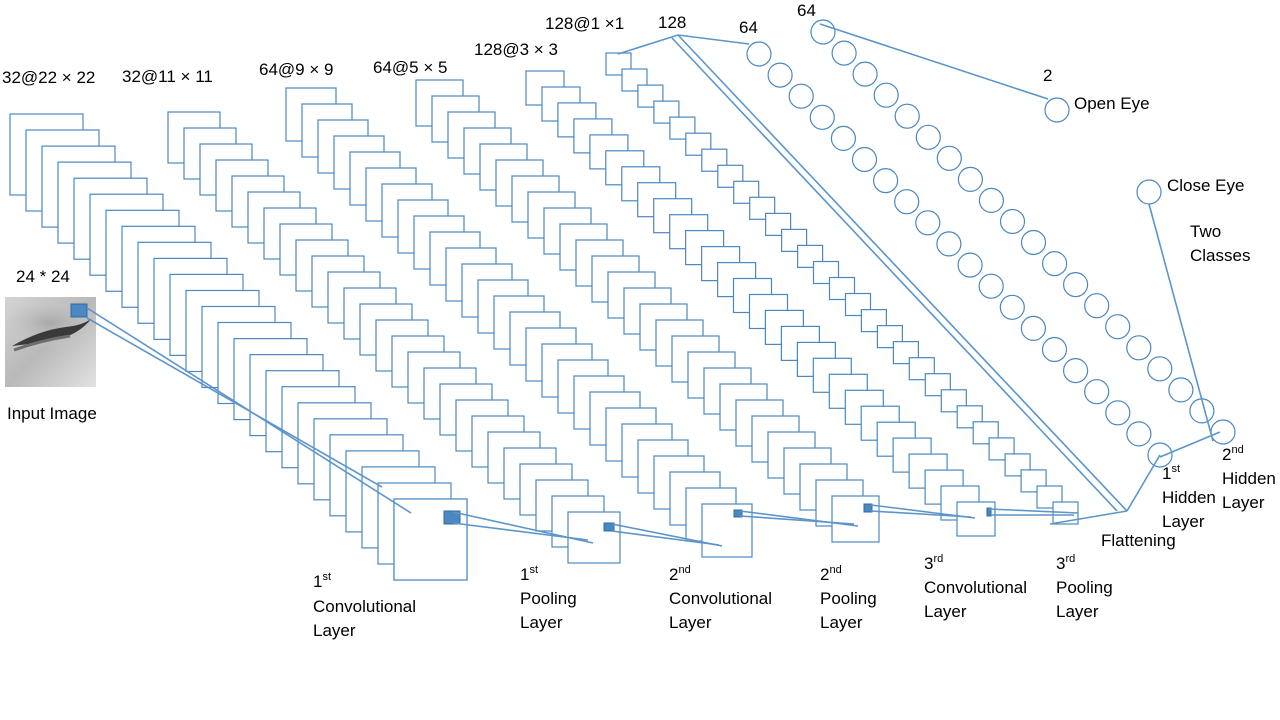  Describe the element at coordinates (672, 22) in the screenshot. I see `flatten-count-label: 128` at that location.